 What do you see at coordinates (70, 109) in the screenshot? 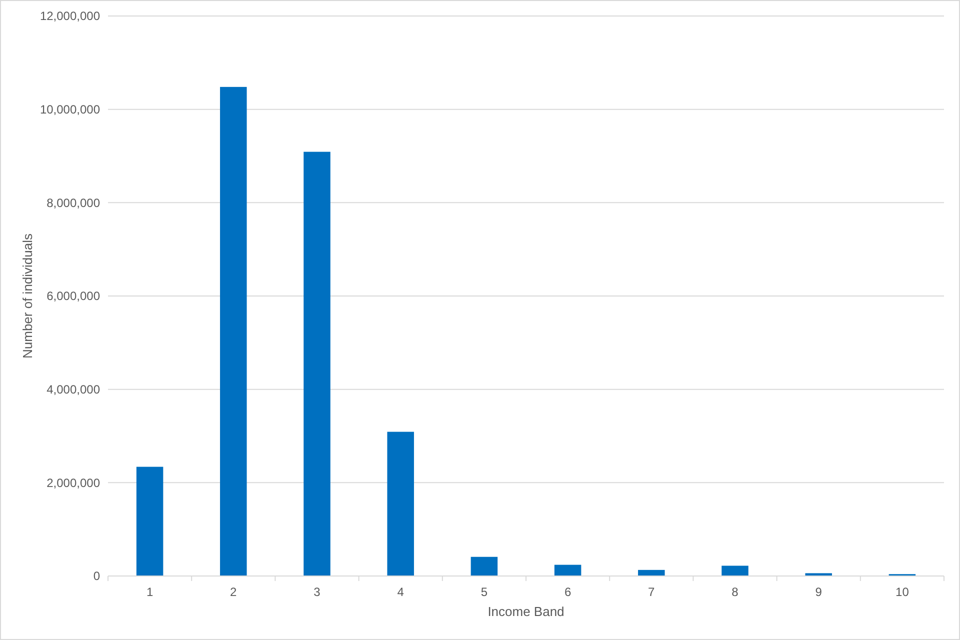
I see `y-tick-label: 10,000,000` at bounding box center [70, 109].